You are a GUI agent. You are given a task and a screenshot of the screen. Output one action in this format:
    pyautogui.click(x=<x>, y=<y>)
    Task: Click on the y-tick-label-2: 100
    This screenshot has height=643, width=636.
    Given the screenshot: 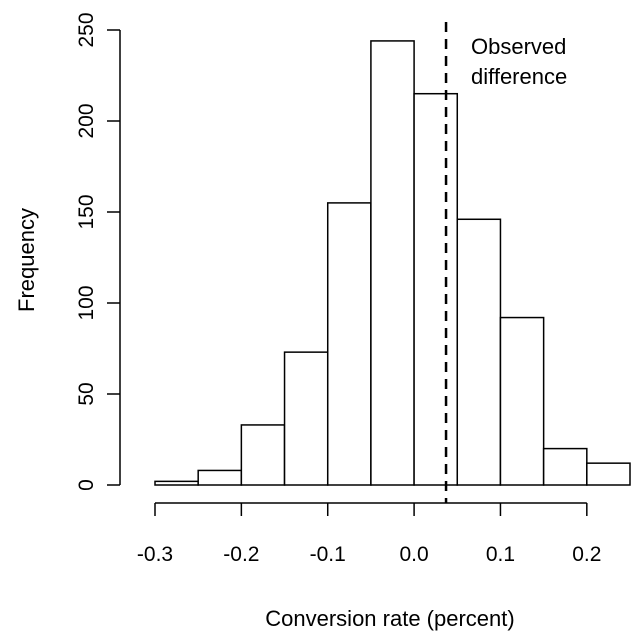 What is the action you would take?
    pyautogui.click(x=86, y=302)
    